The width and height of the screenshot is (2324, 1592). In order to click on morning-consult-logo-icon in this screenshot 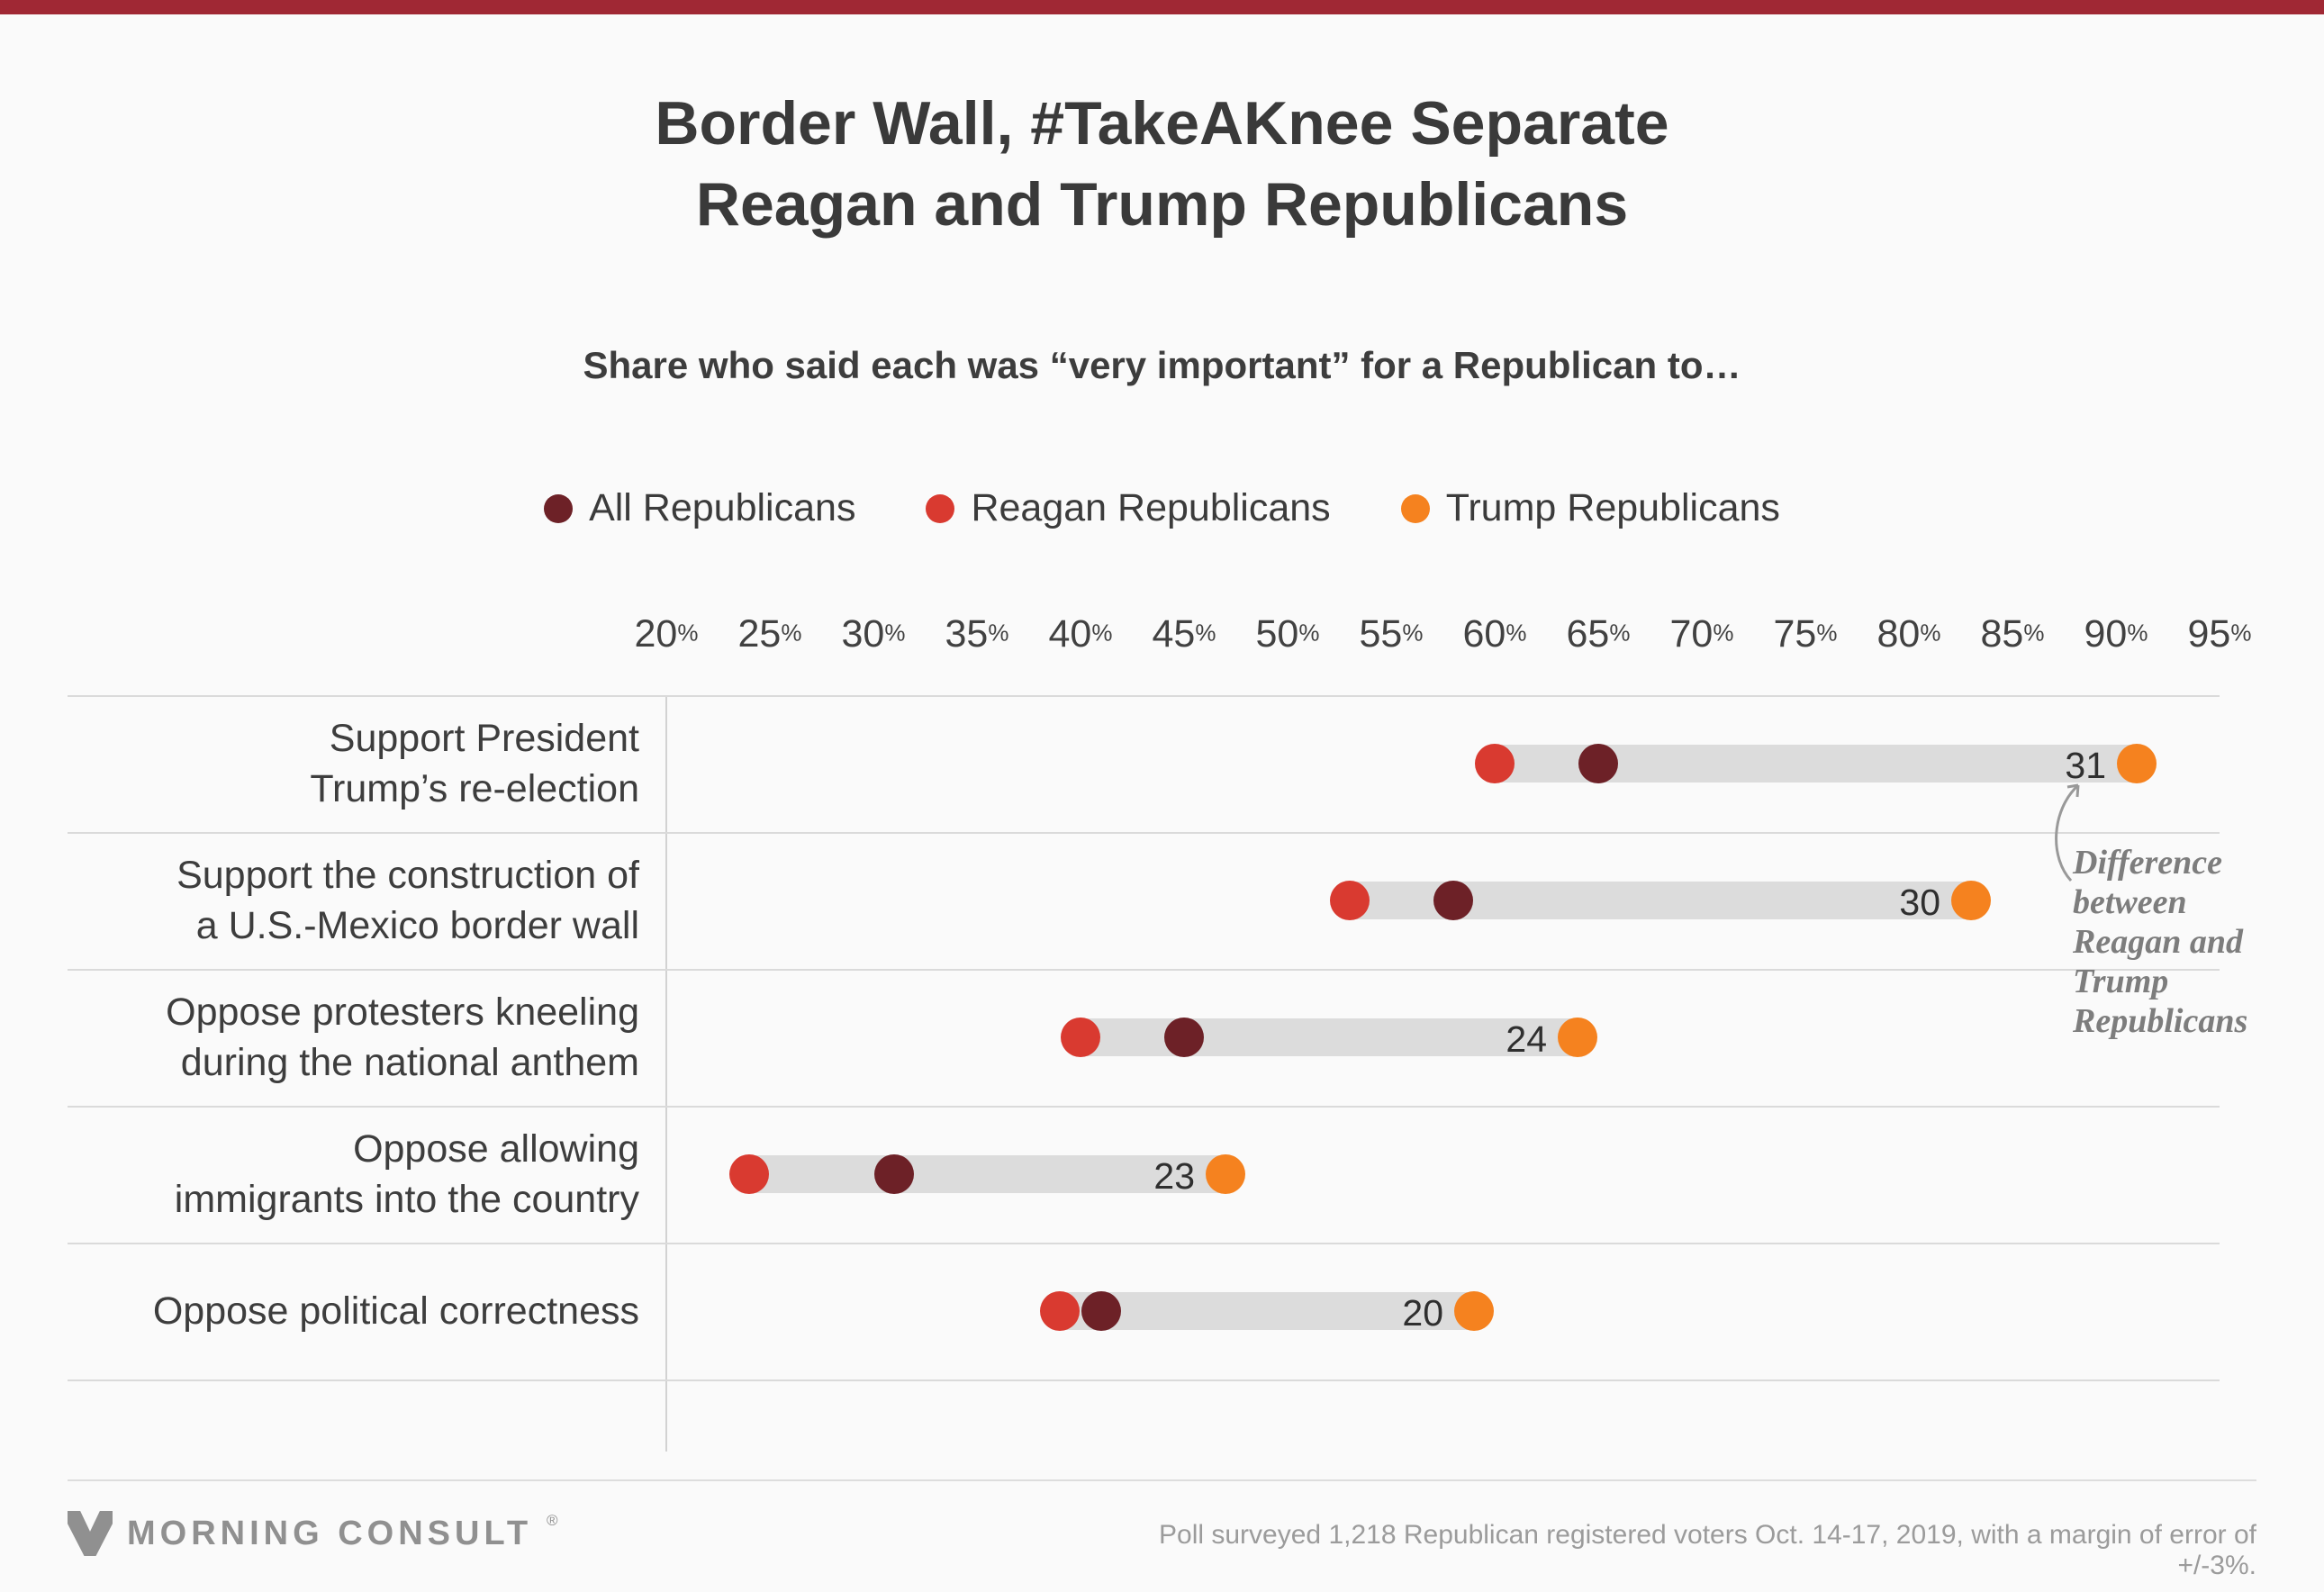, I will do `click(90, 1534)`.